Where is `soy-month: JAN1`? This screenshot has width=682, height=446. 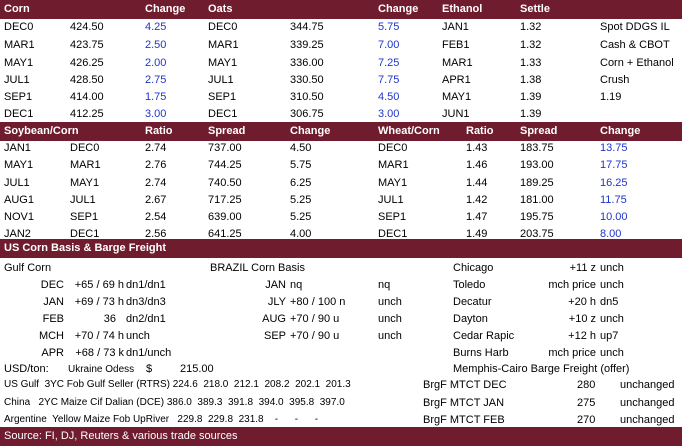
soy-month: JAN1 is located at coordinates (17, 148).